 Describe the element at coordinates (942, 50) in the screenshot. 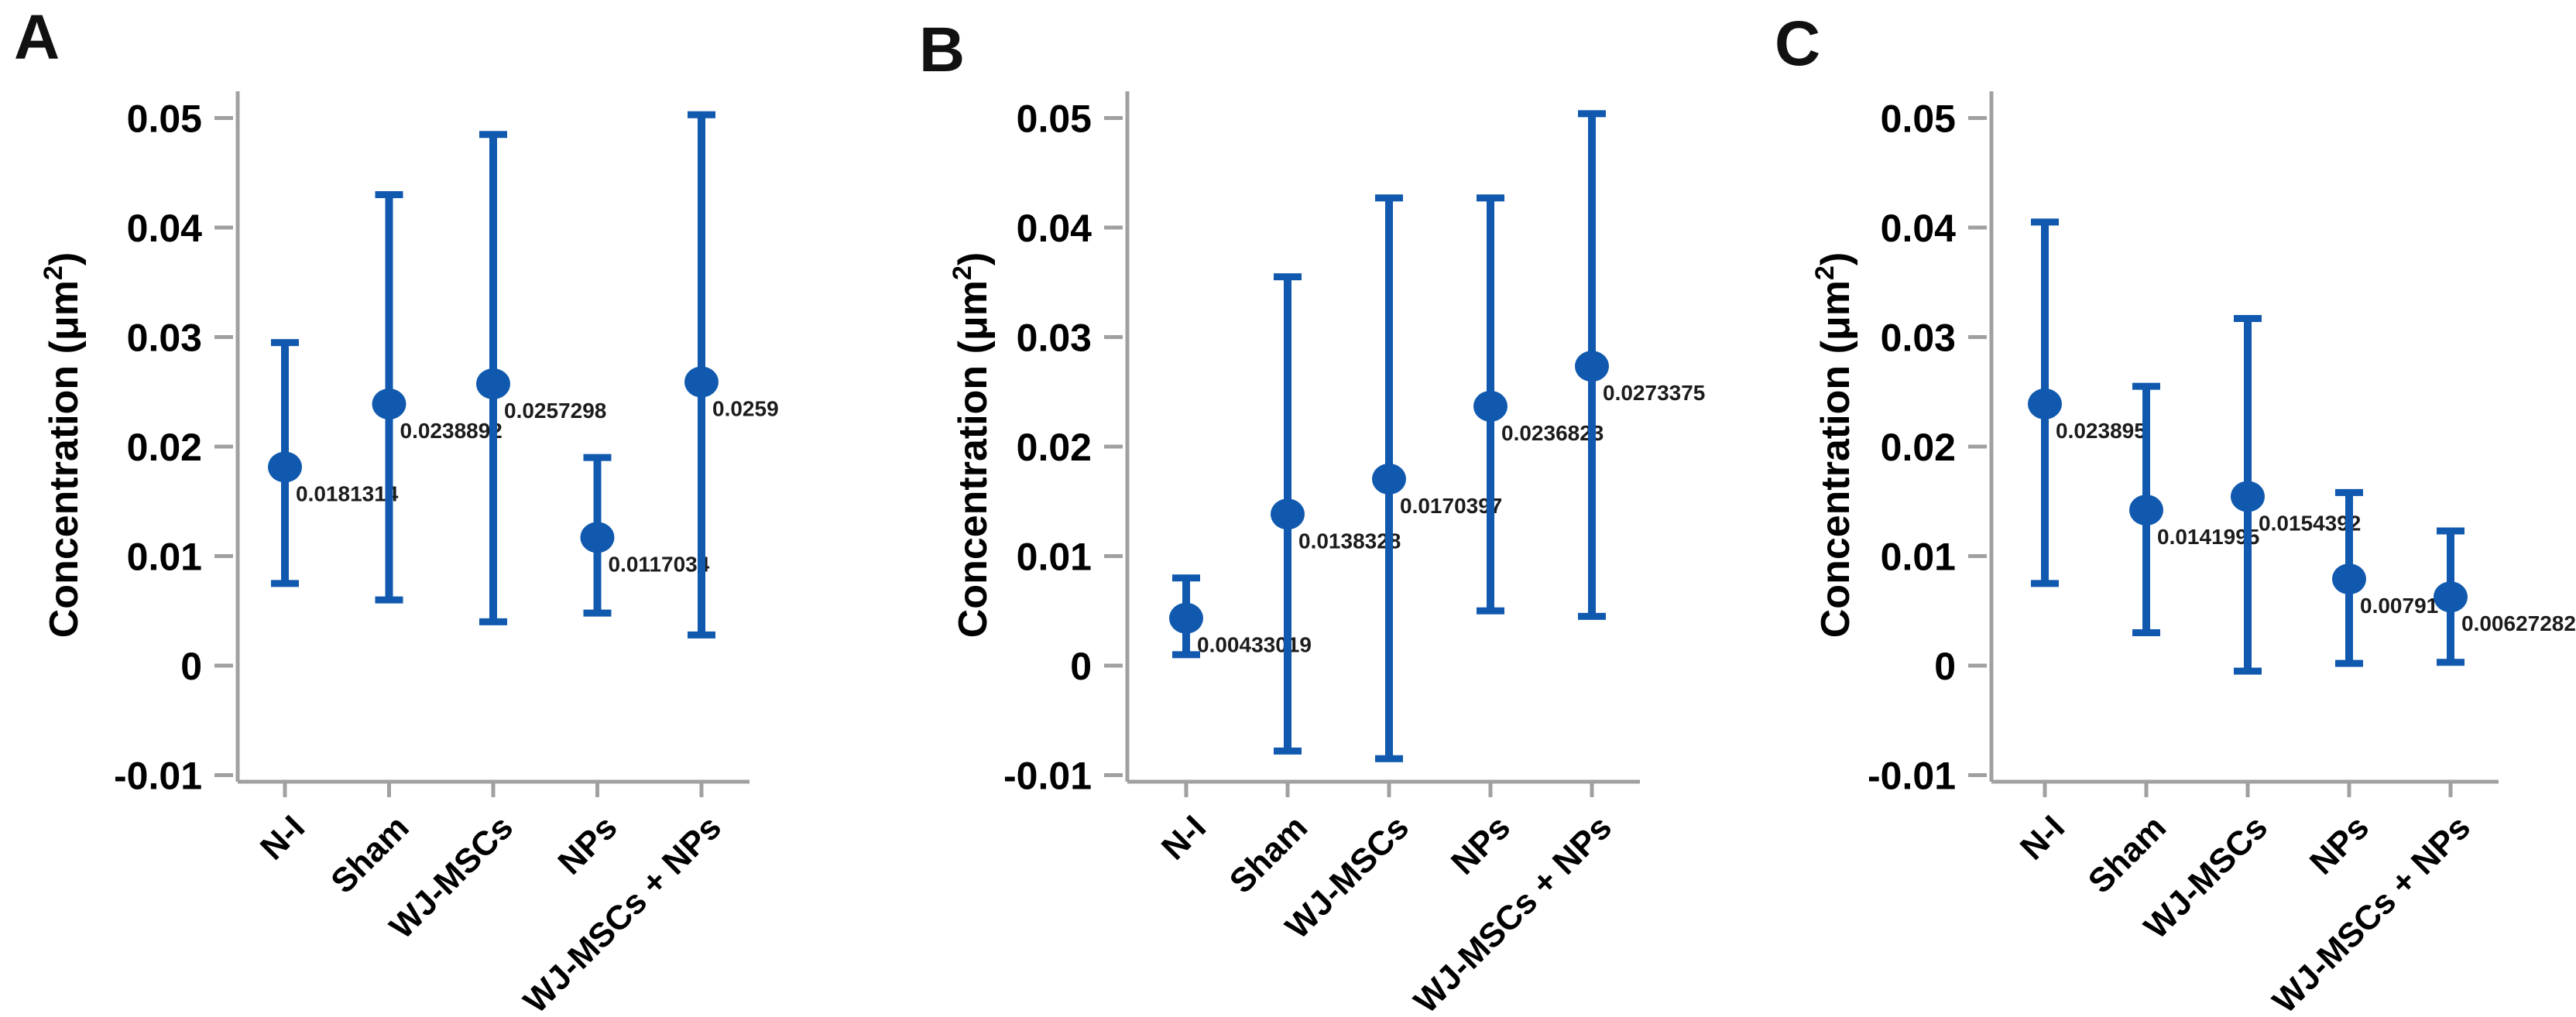

I see `panel-letter-b: B` at that location.